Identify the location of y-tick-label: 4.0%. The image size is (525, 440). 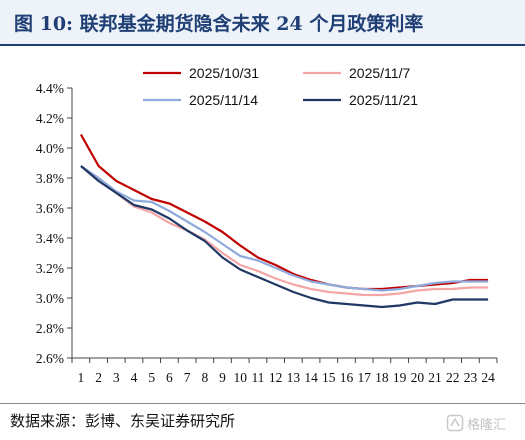
(50, 148).